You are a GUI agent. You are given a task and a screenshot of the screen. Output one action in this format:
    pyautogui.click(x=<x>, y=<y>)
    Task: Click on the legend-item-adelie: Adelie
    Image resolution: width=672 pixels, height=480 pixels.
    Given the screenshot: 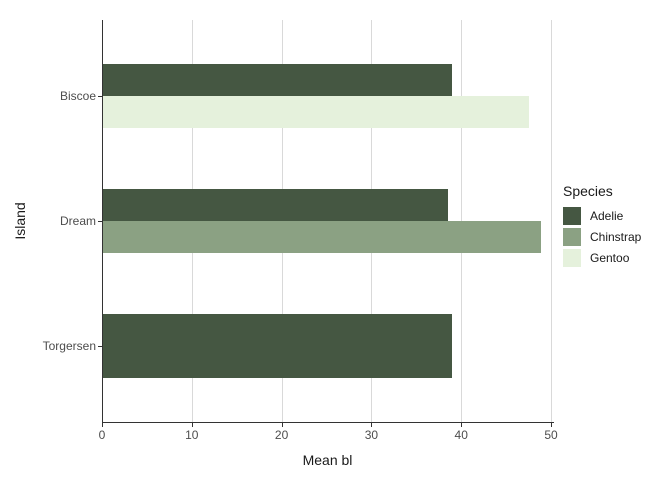 What is the action you would take?
    pyautogui.click(x=602, y=216)
    